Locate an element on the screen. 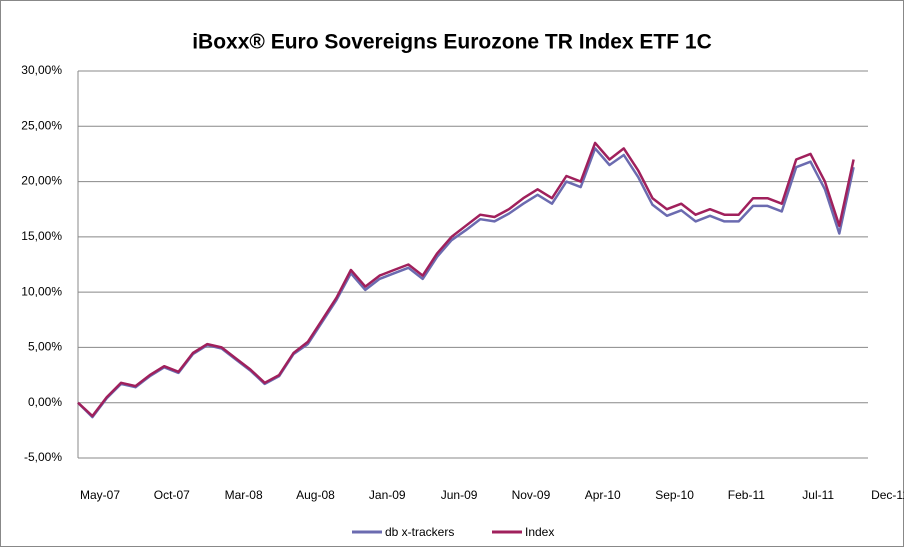 This screenshot has width=904, height=547. legend-label: db x-trackers is located at coordinates (419, 532).